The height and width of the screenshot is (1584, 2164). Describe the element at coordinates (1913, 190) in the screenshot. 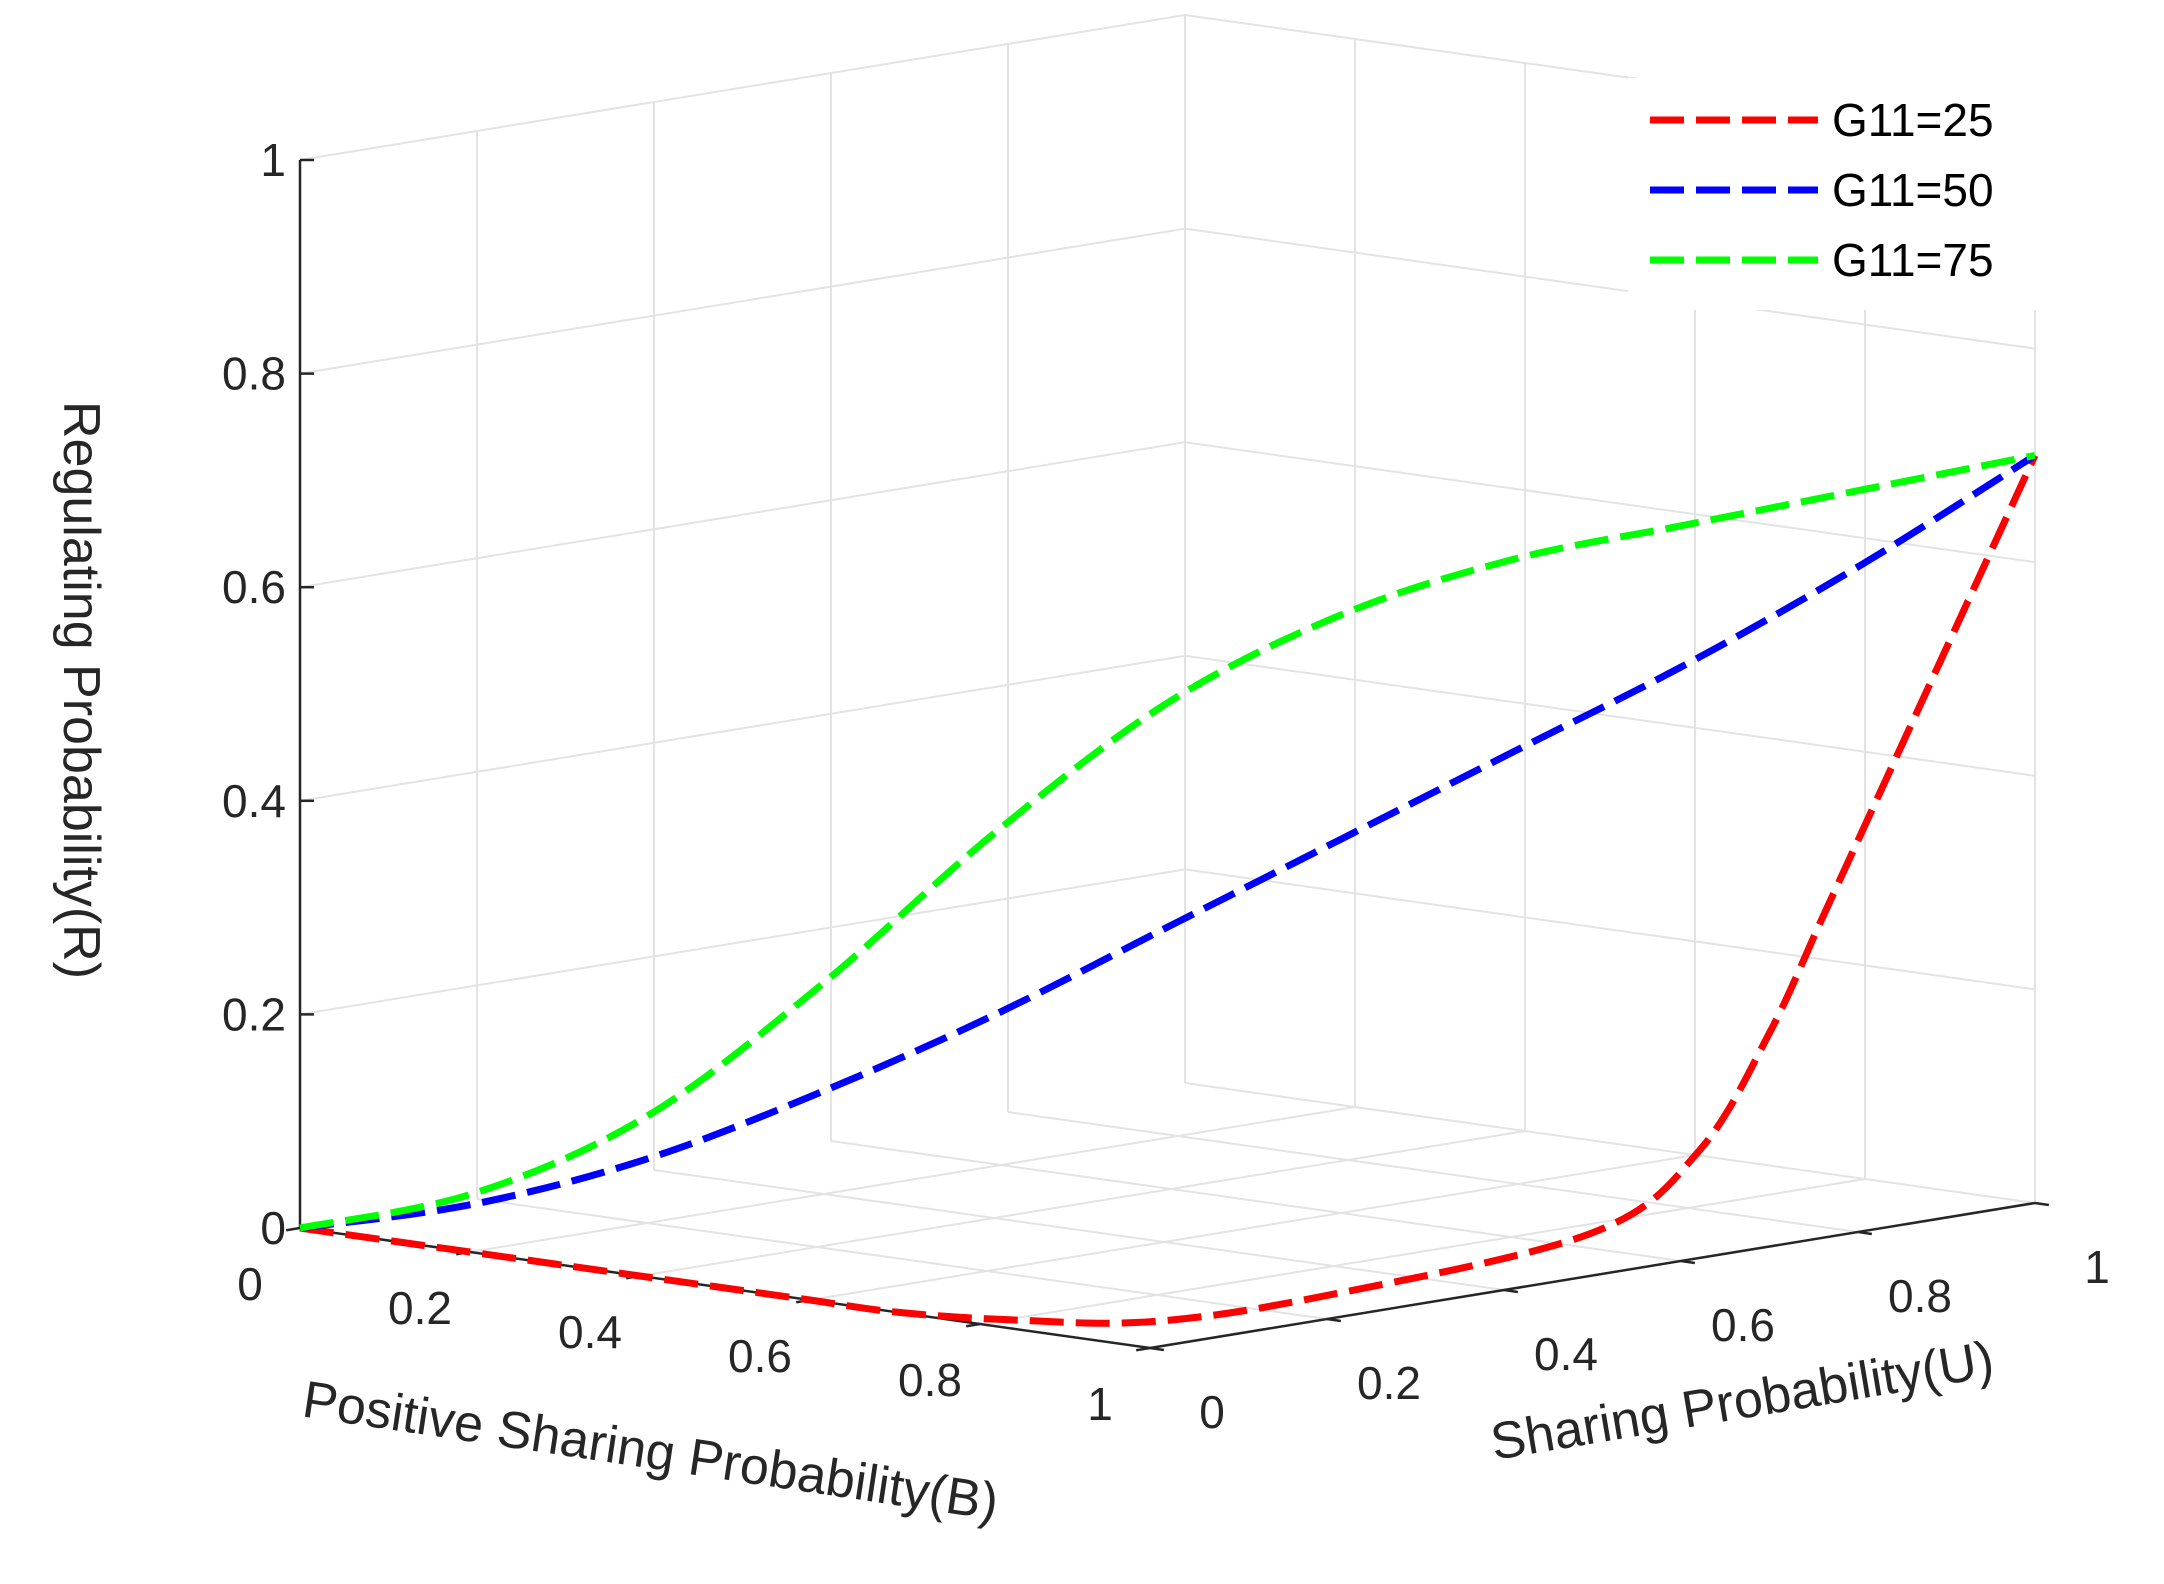

I see `legend-entry-label: G11=50` at that location.